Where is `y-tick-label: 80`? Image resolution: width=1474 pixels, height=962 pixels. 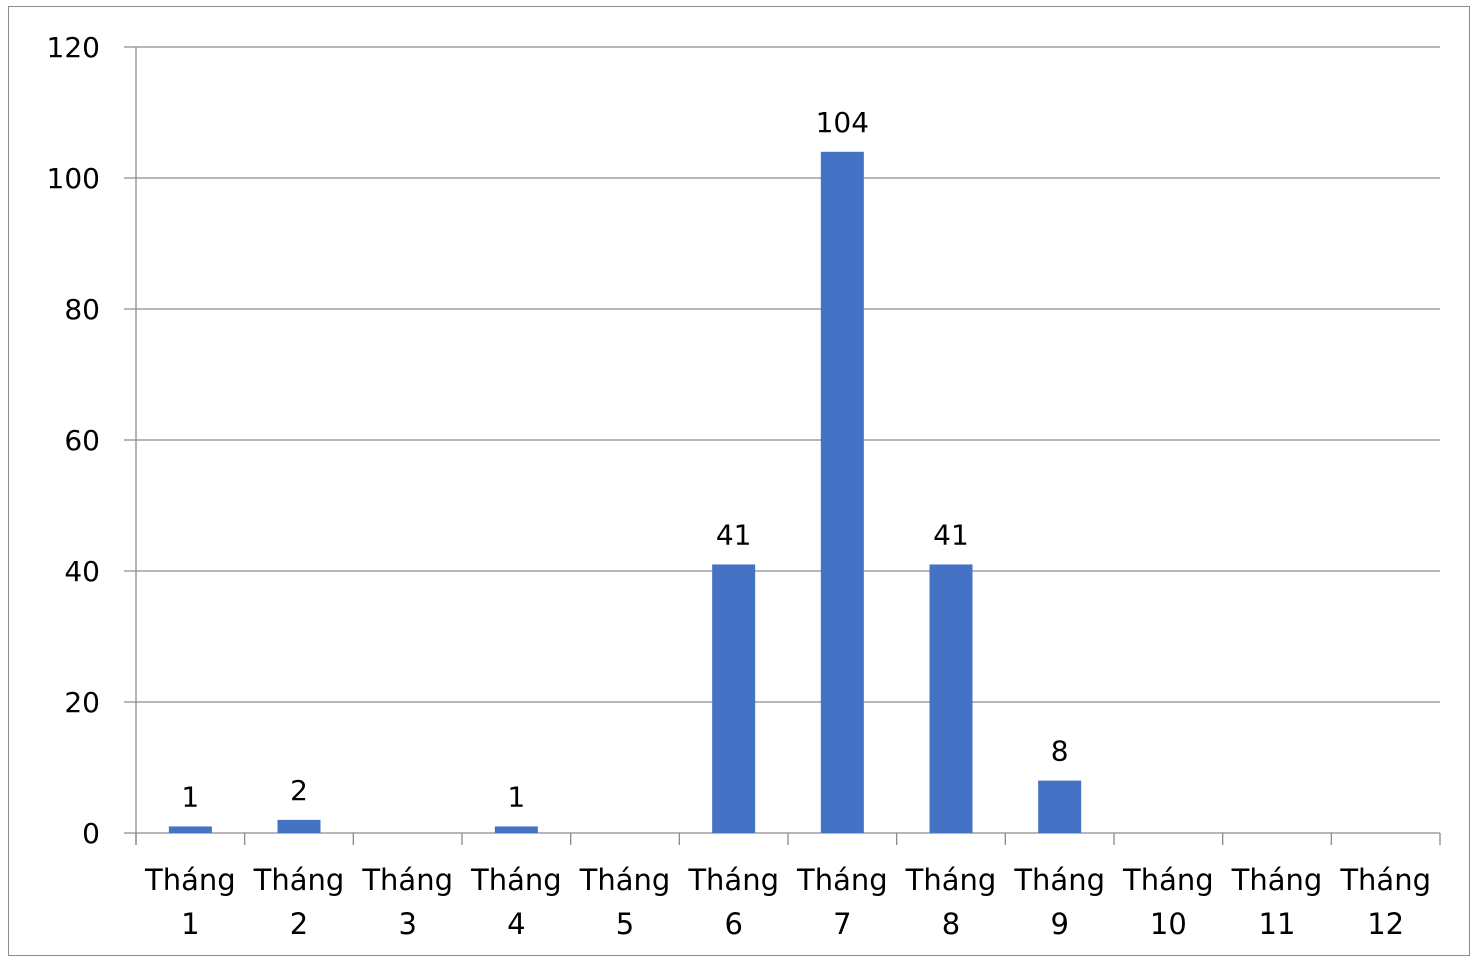 y-tick-label: 80 is located at coordinates (82, 309).